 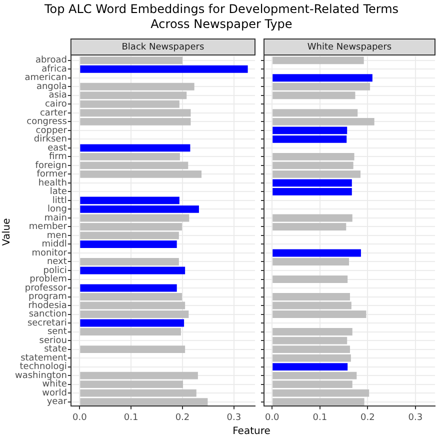 What do you see at coordinates (57, 209) in the screenshot?
I see `y-tick-label: long` at bounding box center [57, 209].